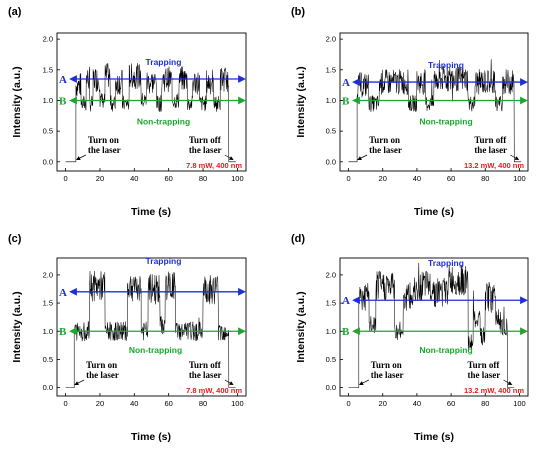  Describe the element at coordinates (15, 239) in the screenshot. I see `panel-label: (c)` at that location.